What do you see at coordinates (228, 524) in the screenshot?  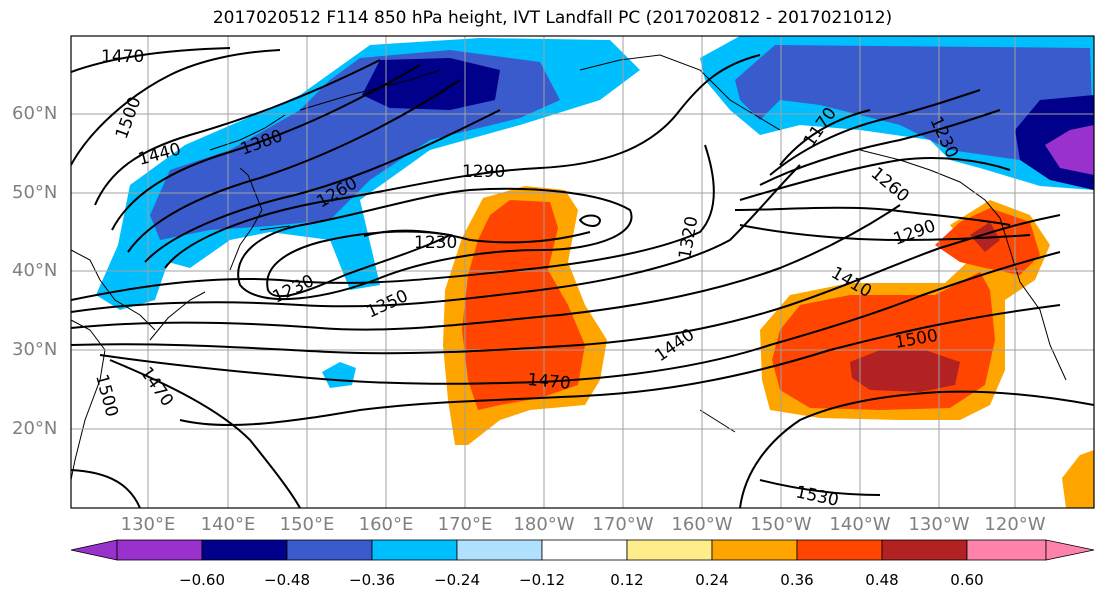 I see `lon-label-140e: 140°E` at bounding box center [228, 524].